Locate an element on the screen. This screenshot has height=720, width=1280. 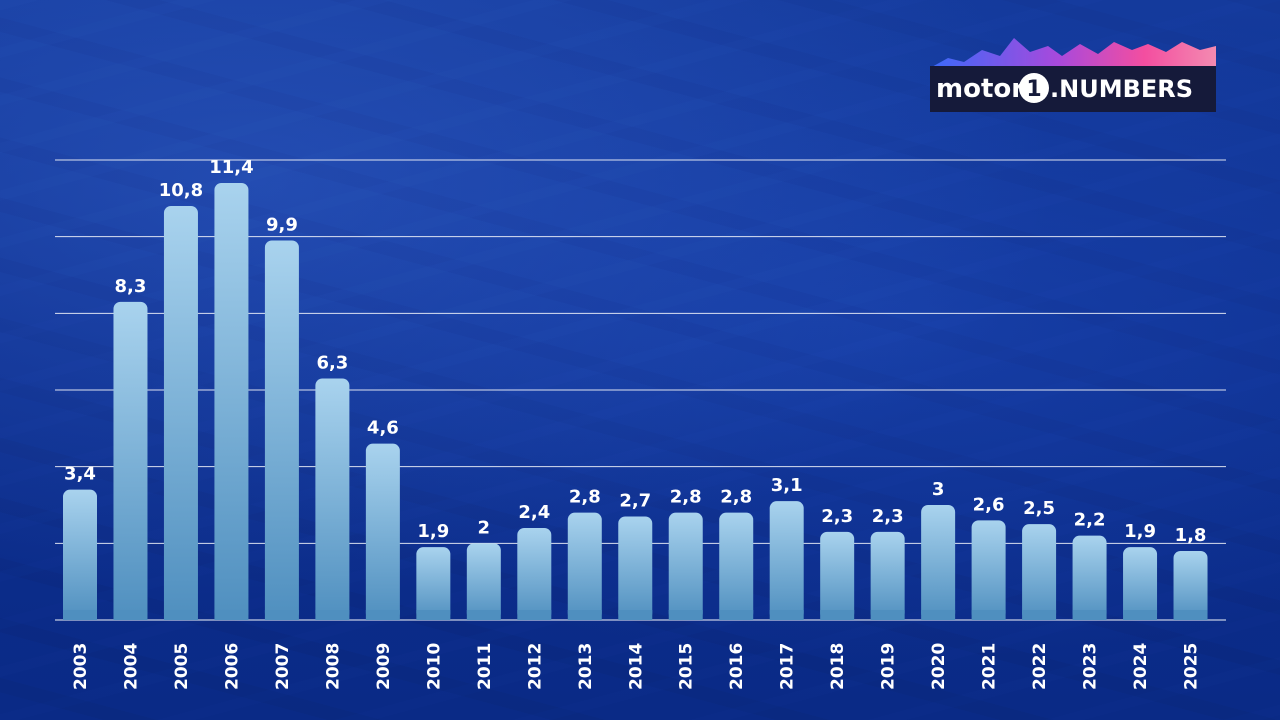
value-label-2020: 3 is located at coordinates (938, 489).